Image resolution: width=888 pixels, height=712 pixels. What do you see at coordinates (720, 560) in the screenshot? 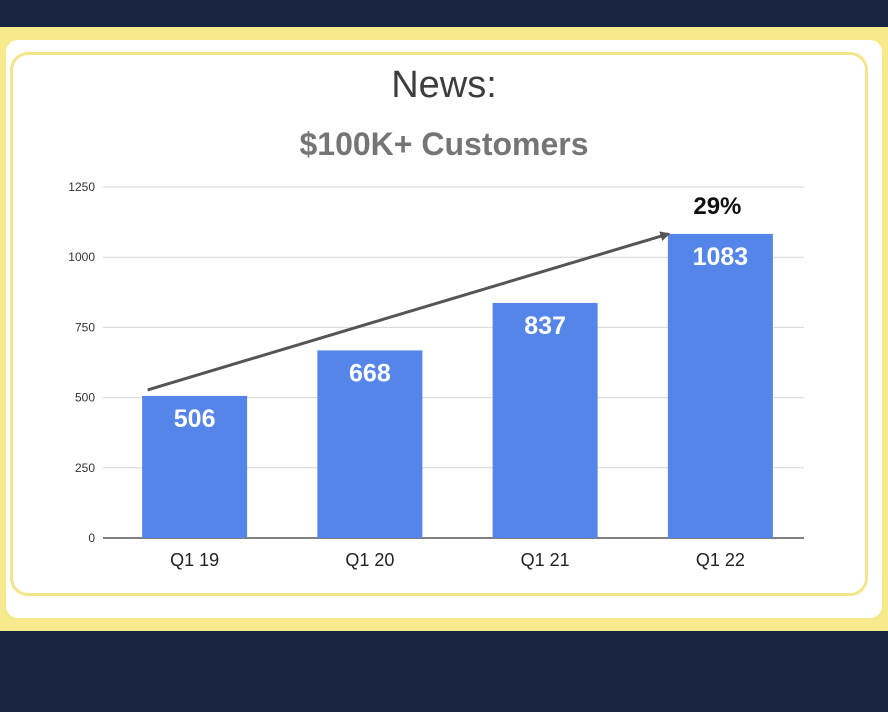
I see `x-tick-label: Q1 22` at bounding box center [720, 560].